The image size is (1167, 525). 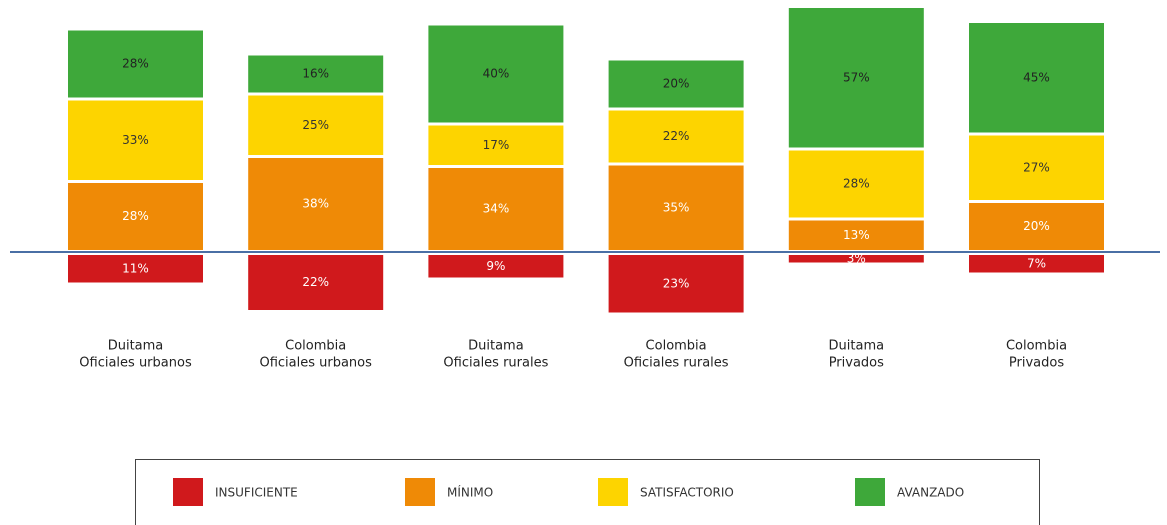 I want to click on data-label: 27%, so click(x=1036, y=167).